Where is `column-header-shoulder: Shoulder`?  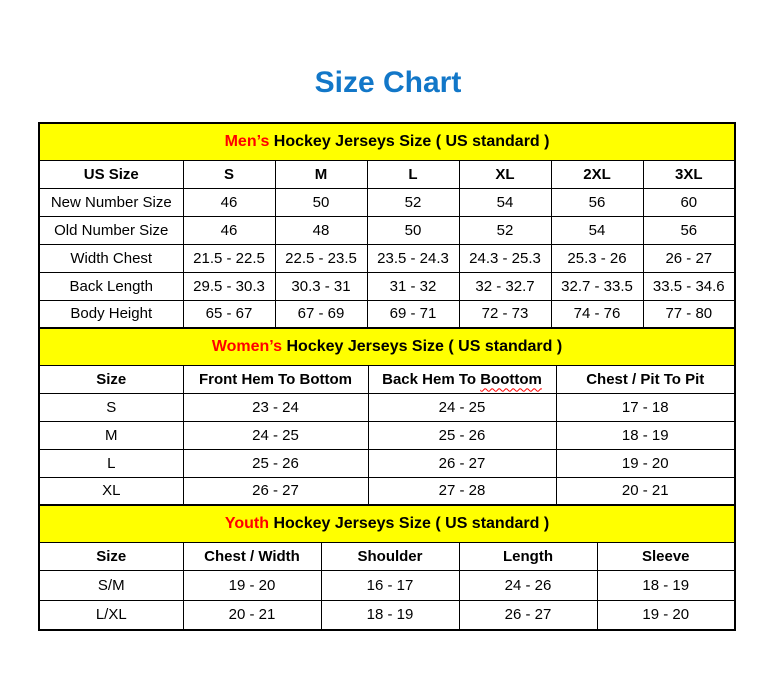
column-header-shoulder: Shoulder is located at coordinates (390, 556).